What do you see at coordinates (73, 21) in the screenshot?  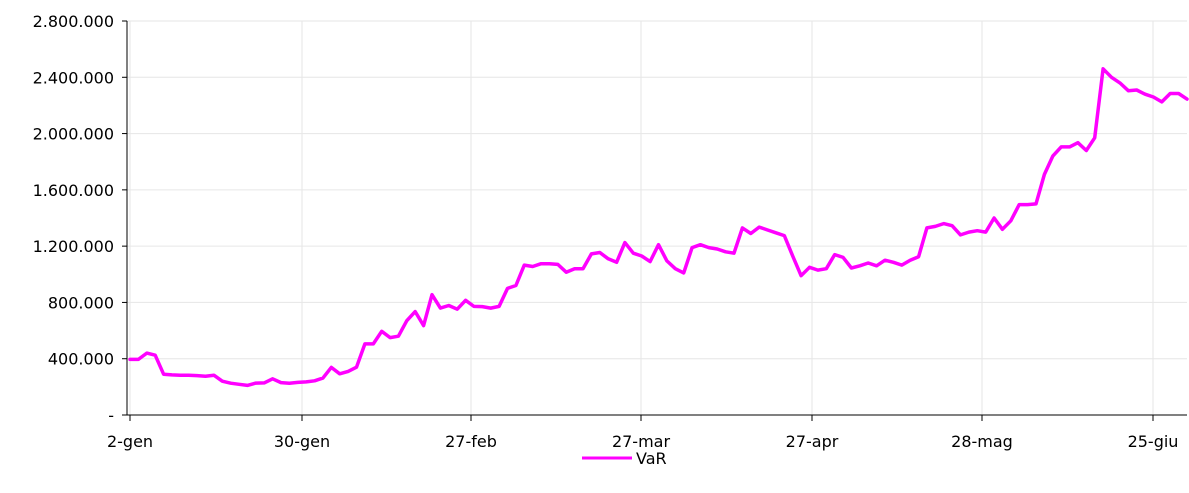 I see `y-tick-label: 2.800.000` at bounding box center [73, 21].